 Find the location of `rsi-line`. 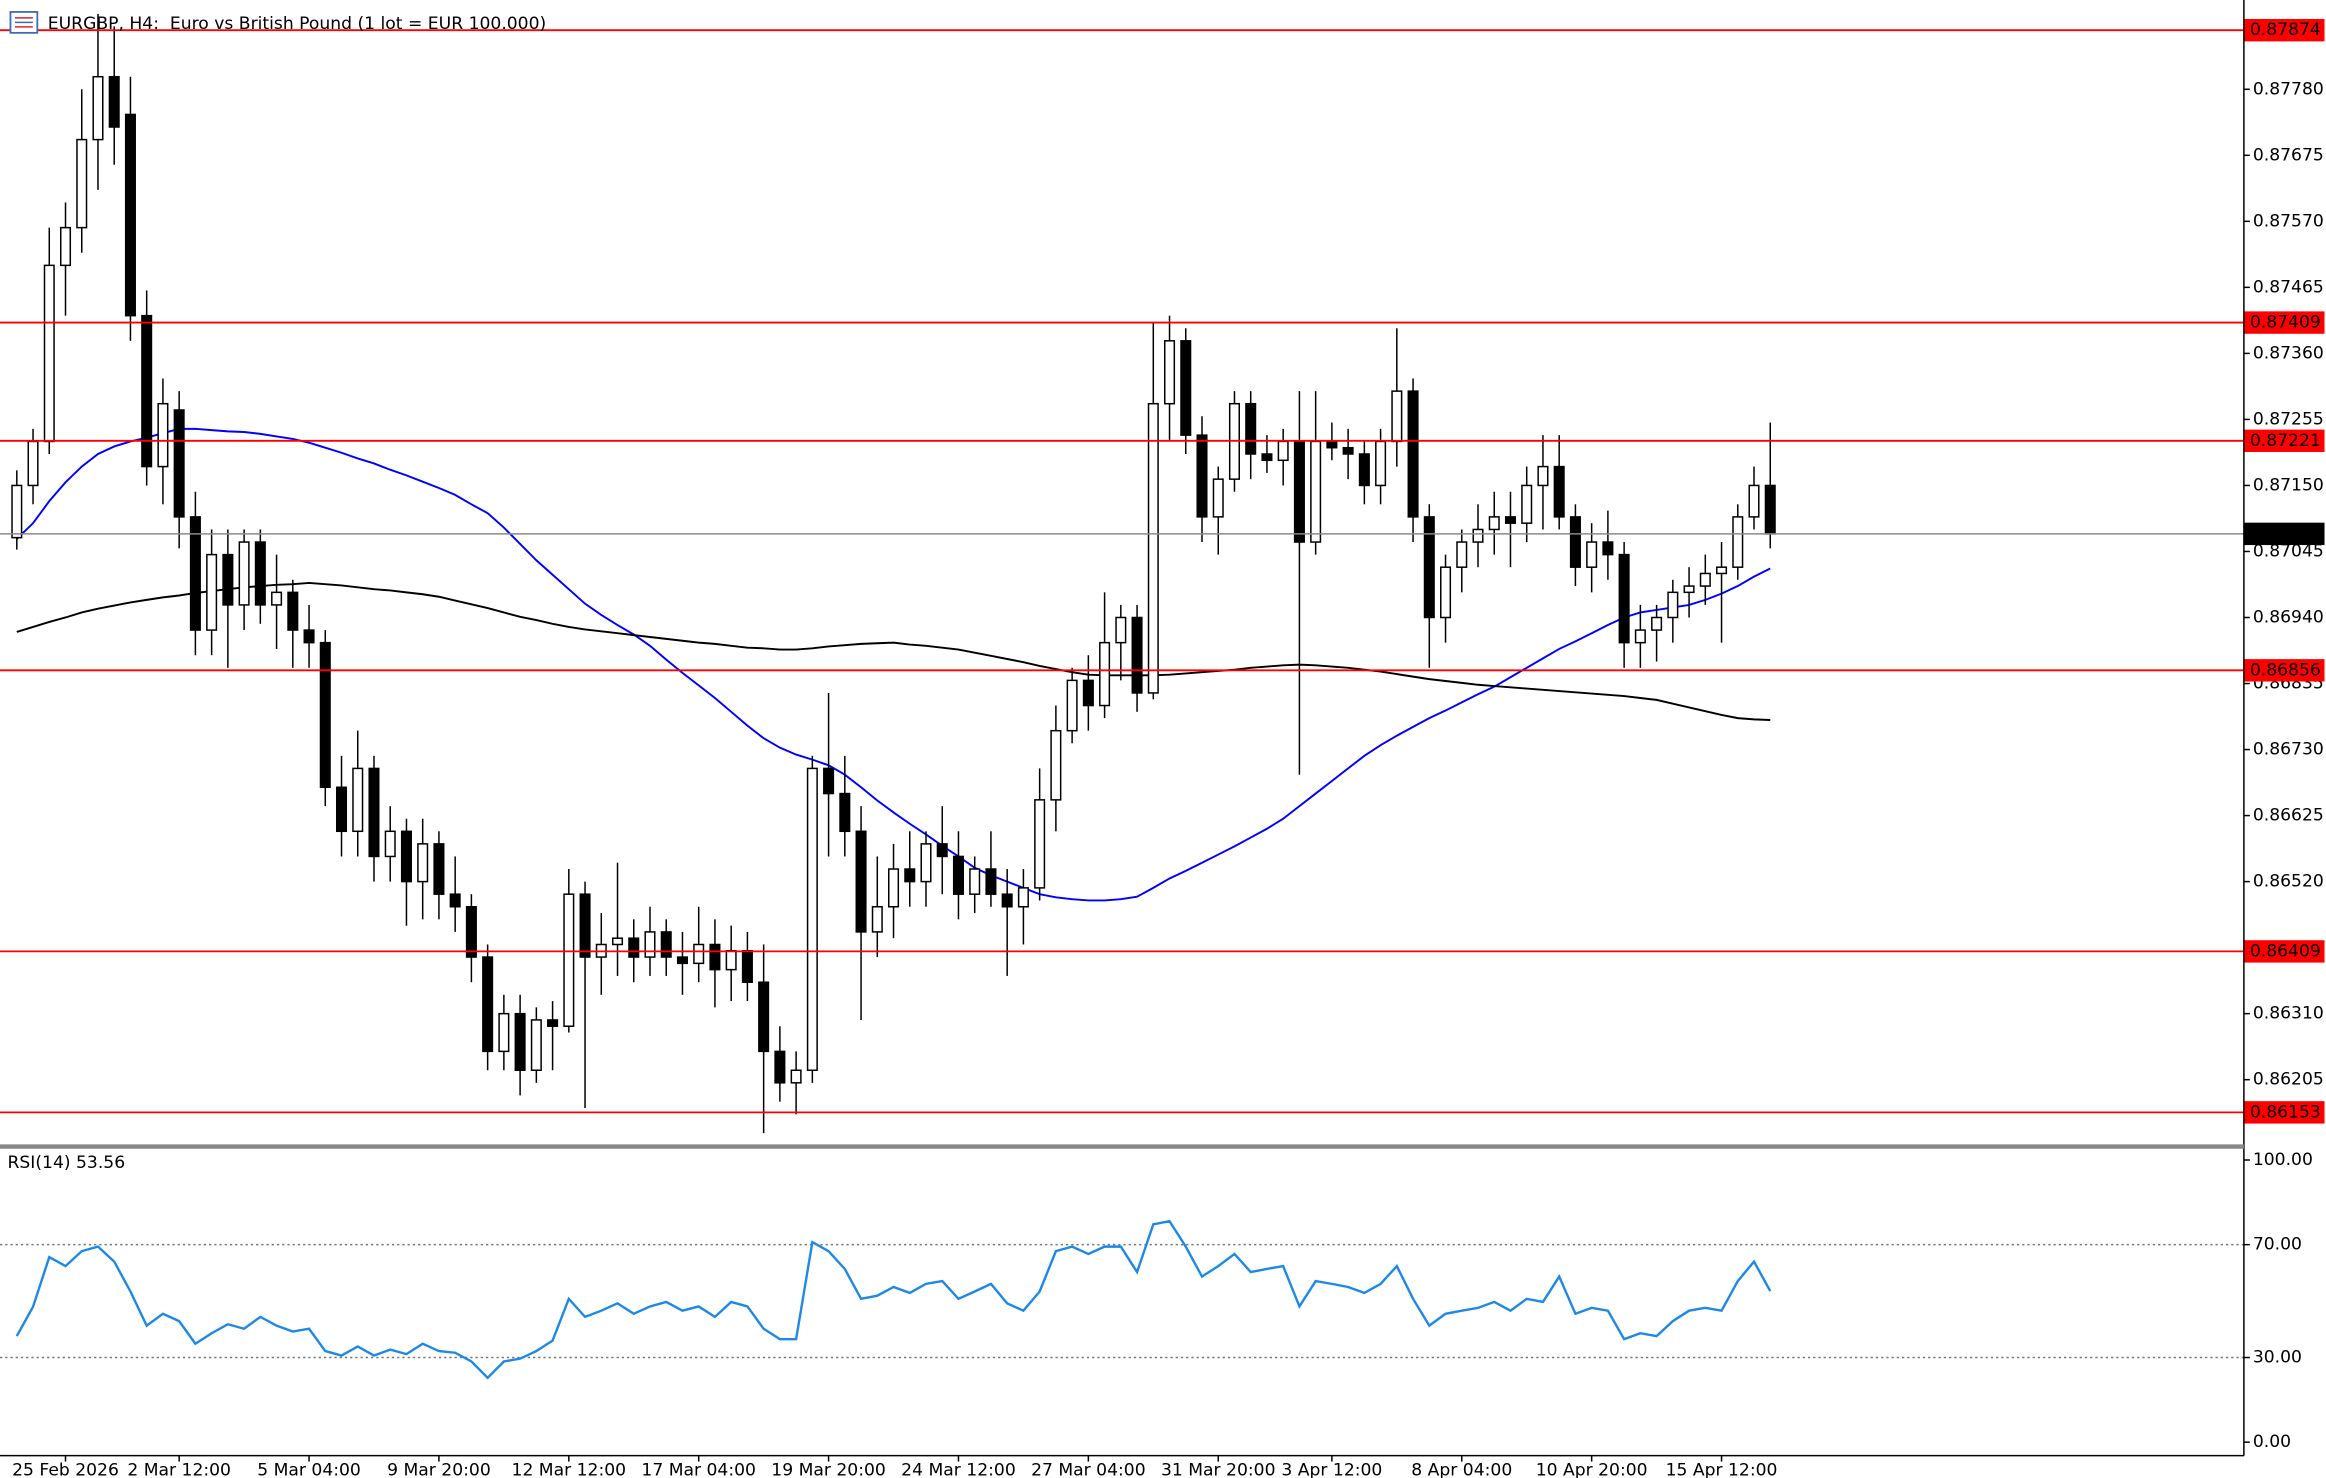

rsi-line is located at coordinates (893, 1299).